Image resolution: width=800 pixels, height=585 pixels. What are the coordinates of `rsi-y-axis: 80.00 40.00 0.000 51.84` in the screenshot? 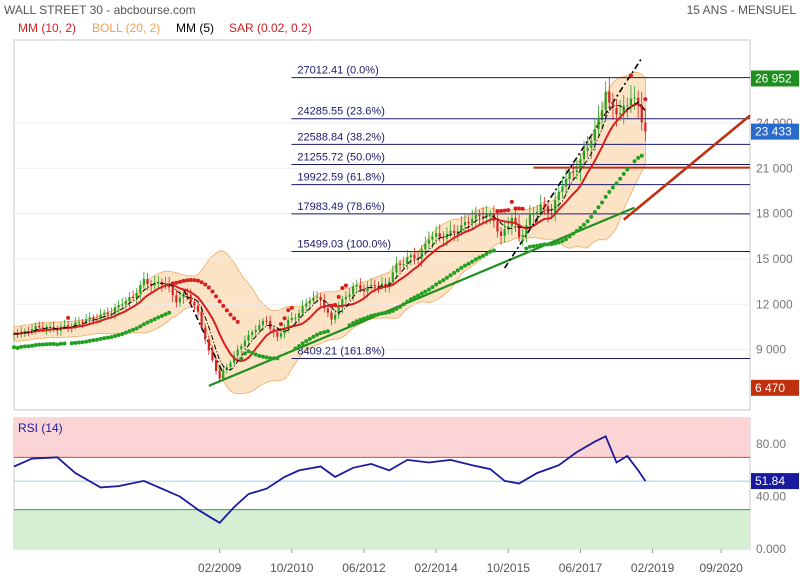 It's located at (775, 496).